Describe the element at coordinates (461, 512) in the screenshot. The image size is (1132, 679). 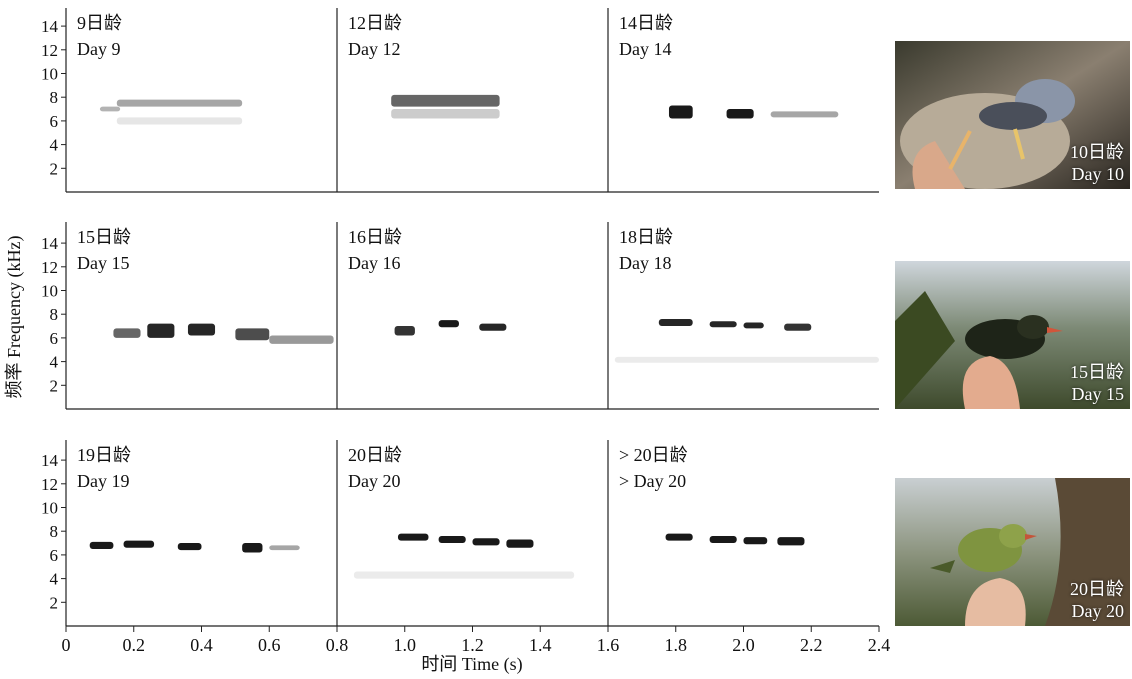
I see `spectrogram-panel: 20日龄 Day 20` at that location.